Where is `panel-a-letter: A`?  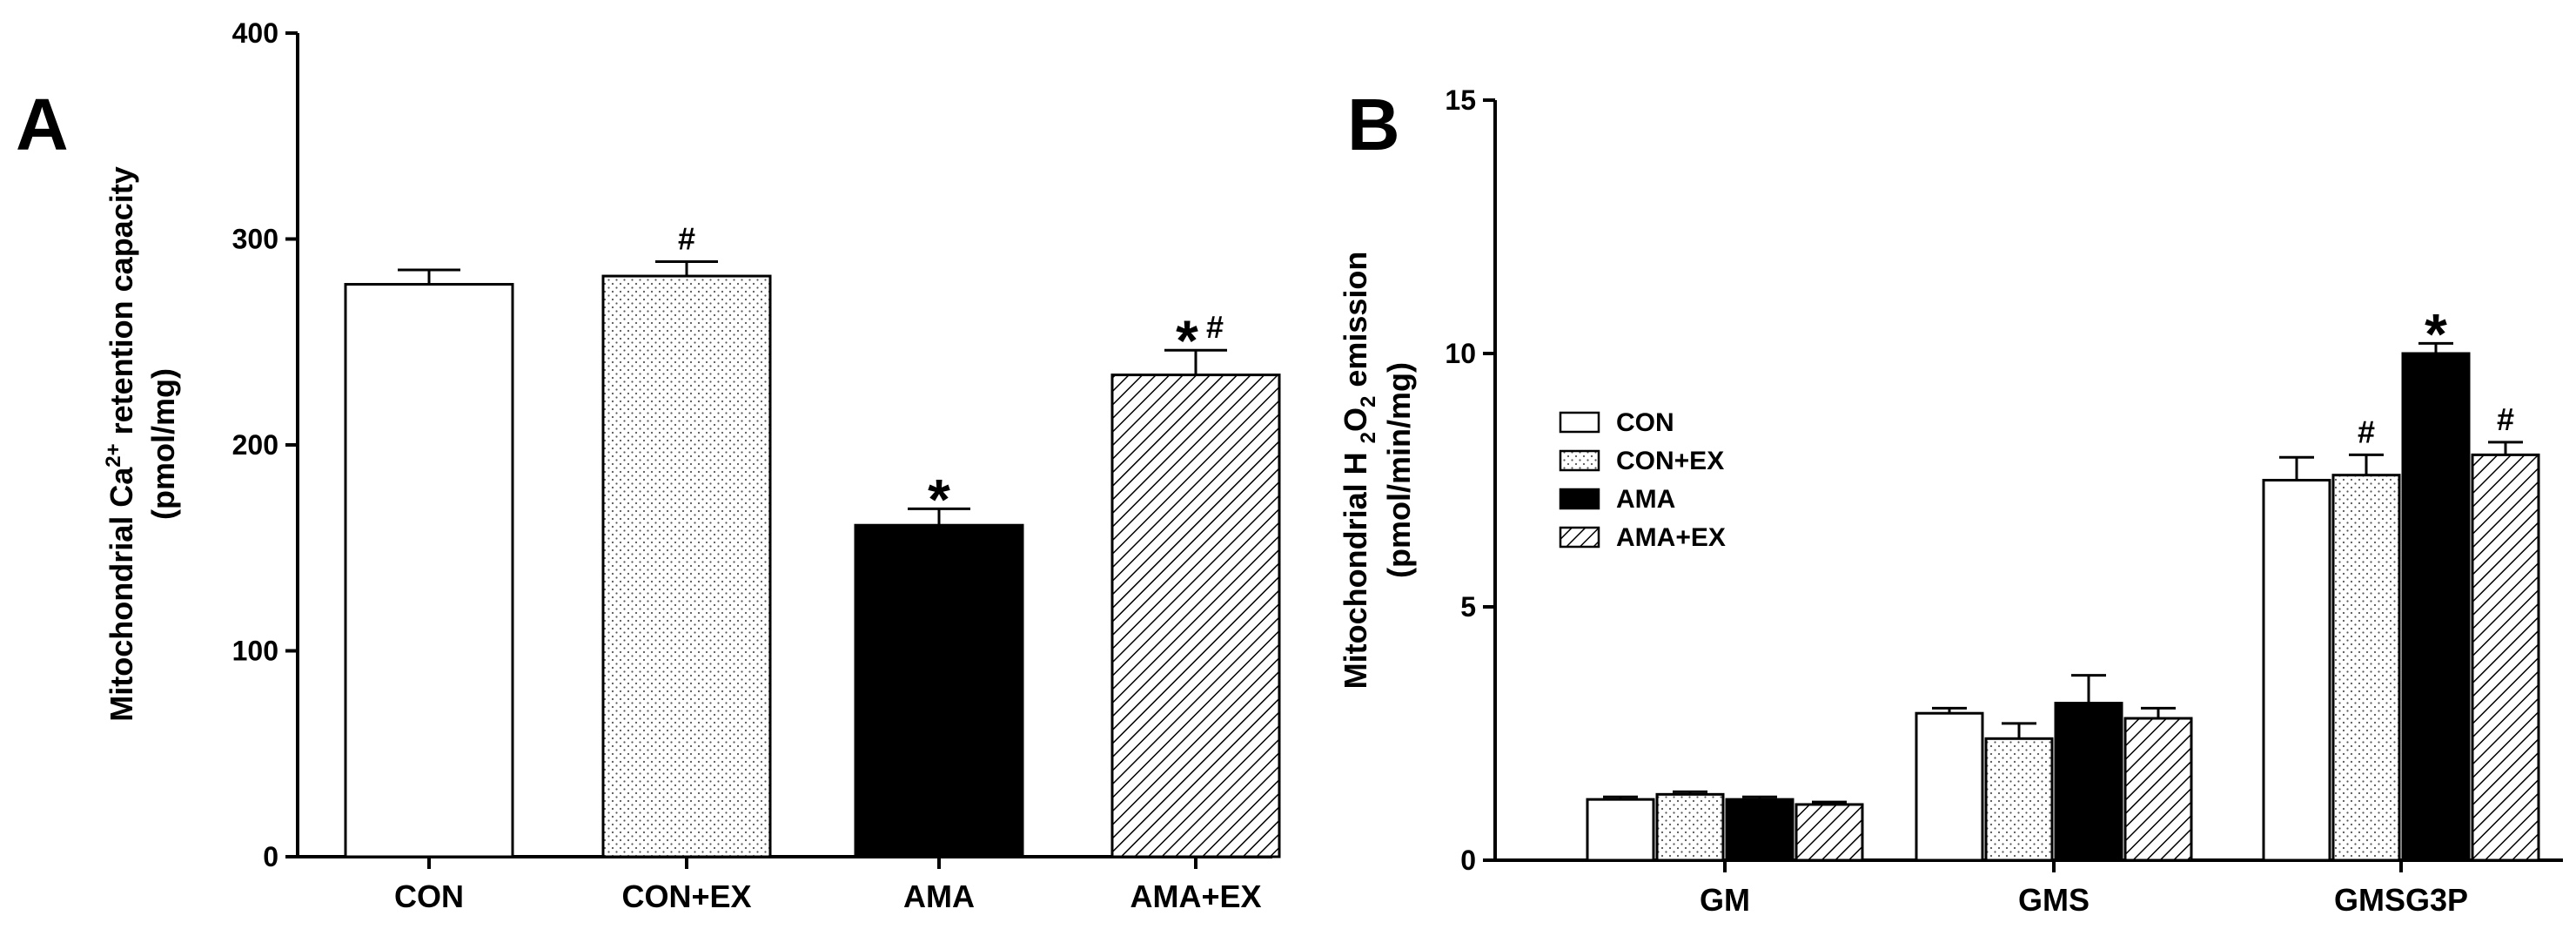 panel-a-letter: A is located at coordinates (43, 124).